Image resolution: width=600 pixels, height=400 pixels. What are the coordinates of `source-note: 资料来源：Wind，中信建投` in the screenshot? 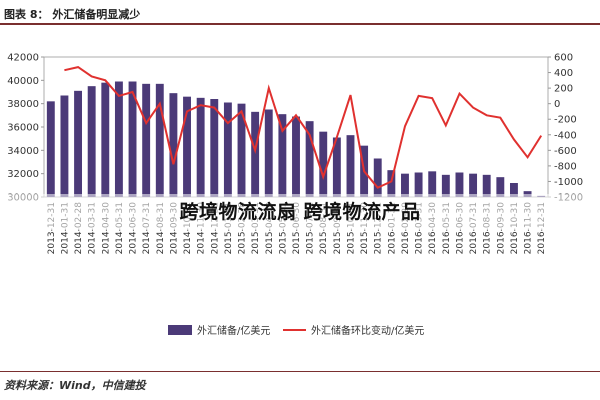 It's located at (75, 385).